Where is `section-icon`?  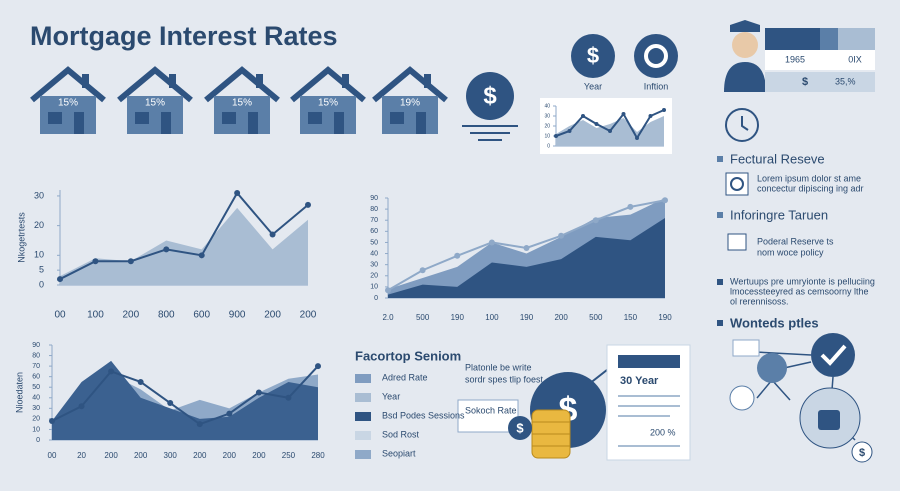
section-icon is located at coordinates (737, 184).